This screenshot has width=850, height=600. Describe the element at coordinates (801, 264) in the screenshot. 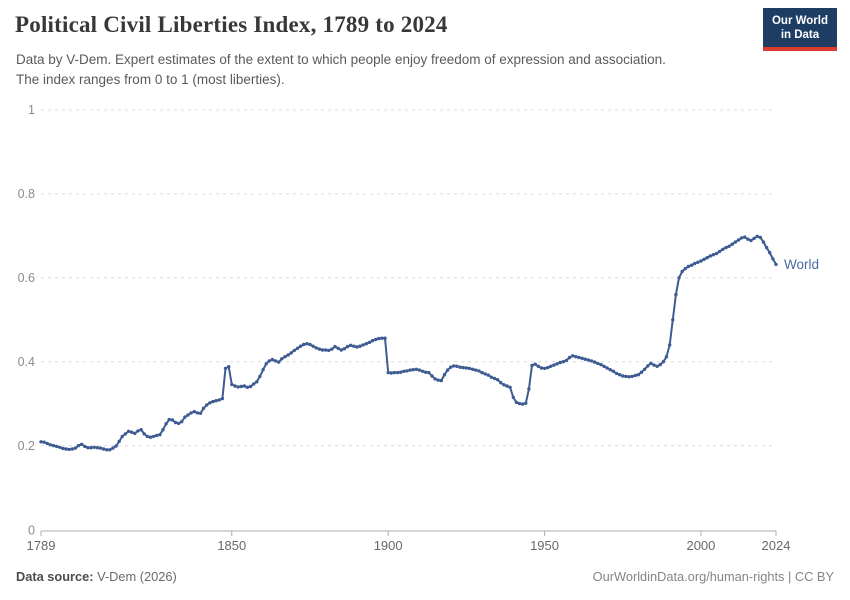

I see `world-series-label: World` at that location.